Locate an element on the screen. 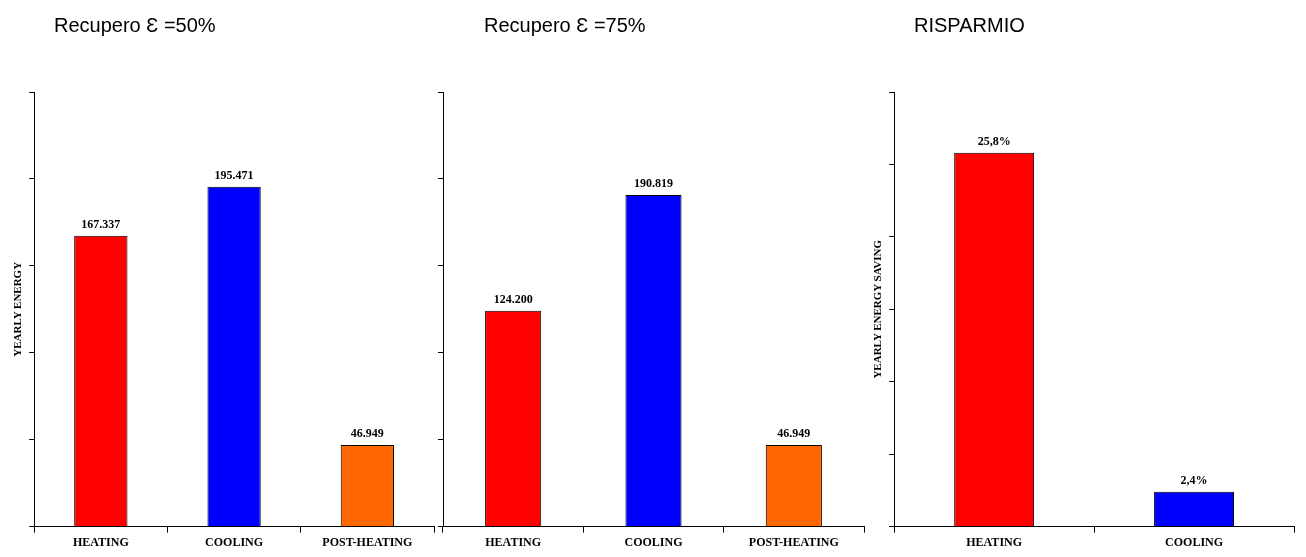 This screenshot has width=1306, height=557. data-label: 25,8% is located at coordinates (994, 140).